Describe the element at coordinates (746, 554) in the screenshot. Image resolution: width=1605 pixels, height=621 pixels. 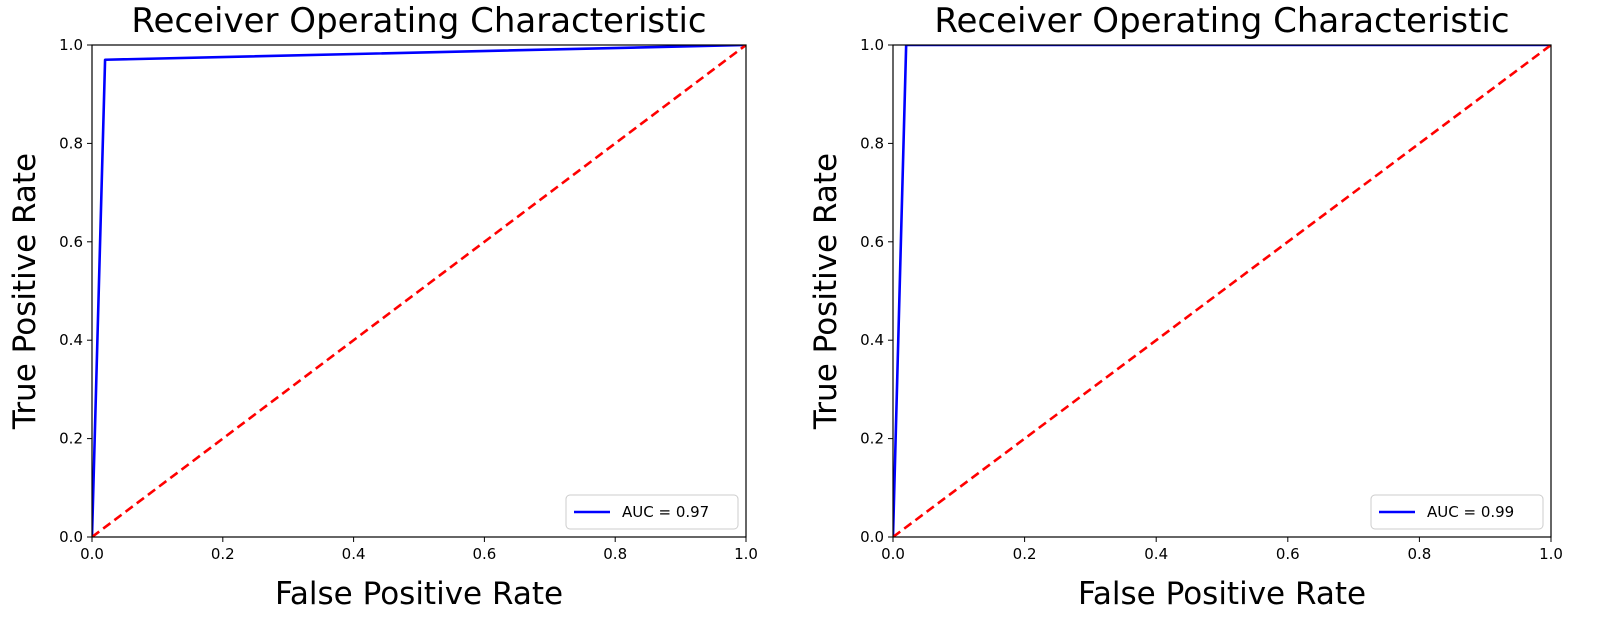
I see `chart-left-xtick-label: 1.0` at that location.